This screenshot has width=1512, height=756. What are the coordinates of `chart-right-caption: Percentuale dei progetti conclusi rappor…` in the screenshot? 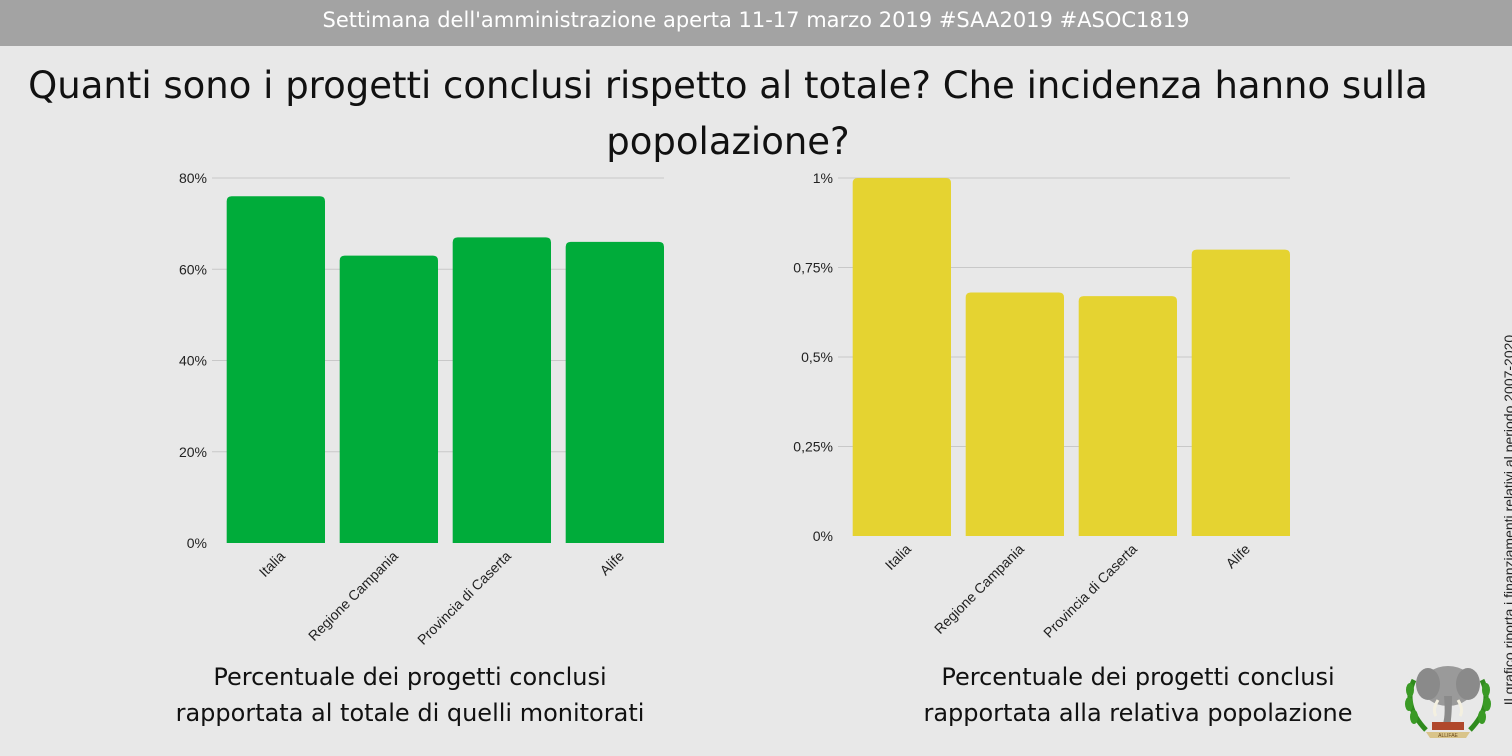 It's located at (1138, 695).